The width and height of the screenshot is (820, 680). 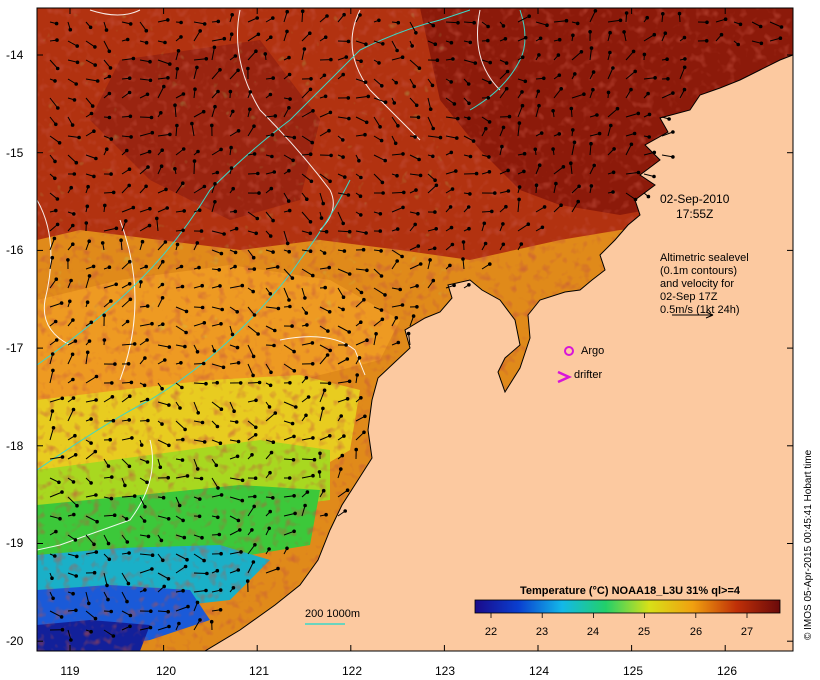 I want to click on colorbar-tick-label: 25, so click(x=644, y=632).